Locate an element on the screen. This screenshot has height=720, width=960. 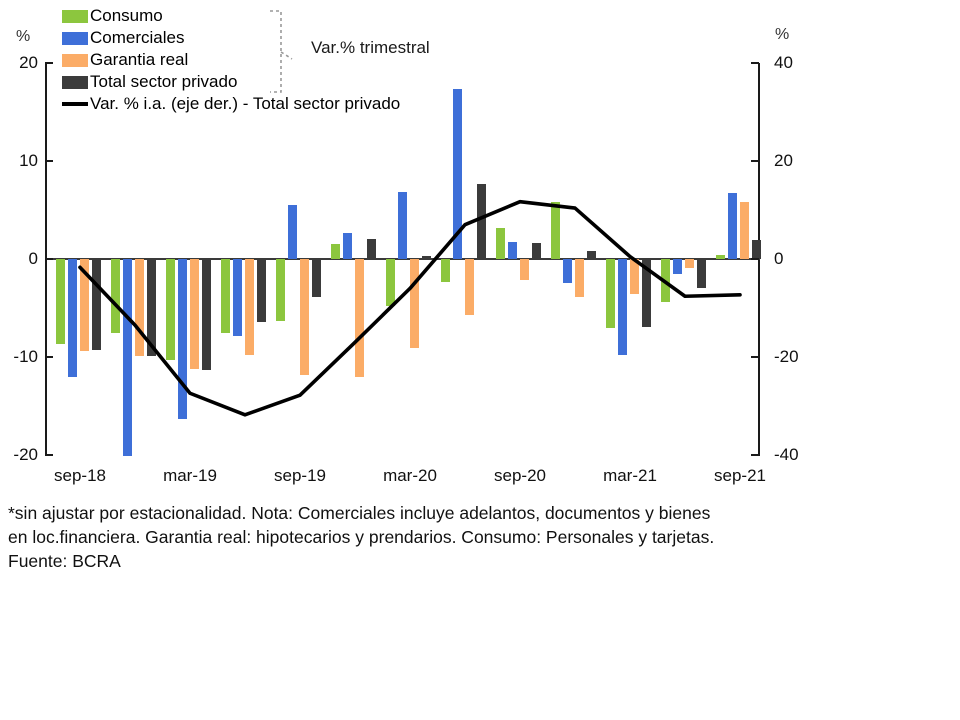
footnote-source: Fuente: BCRA is located at coordinates (64, 561).